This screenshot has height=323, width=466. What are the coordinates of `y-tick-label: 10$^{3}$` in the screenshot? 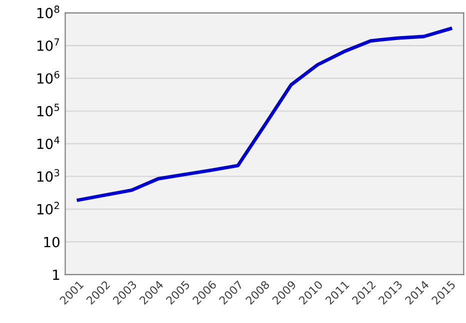 It's located at (48, 175).